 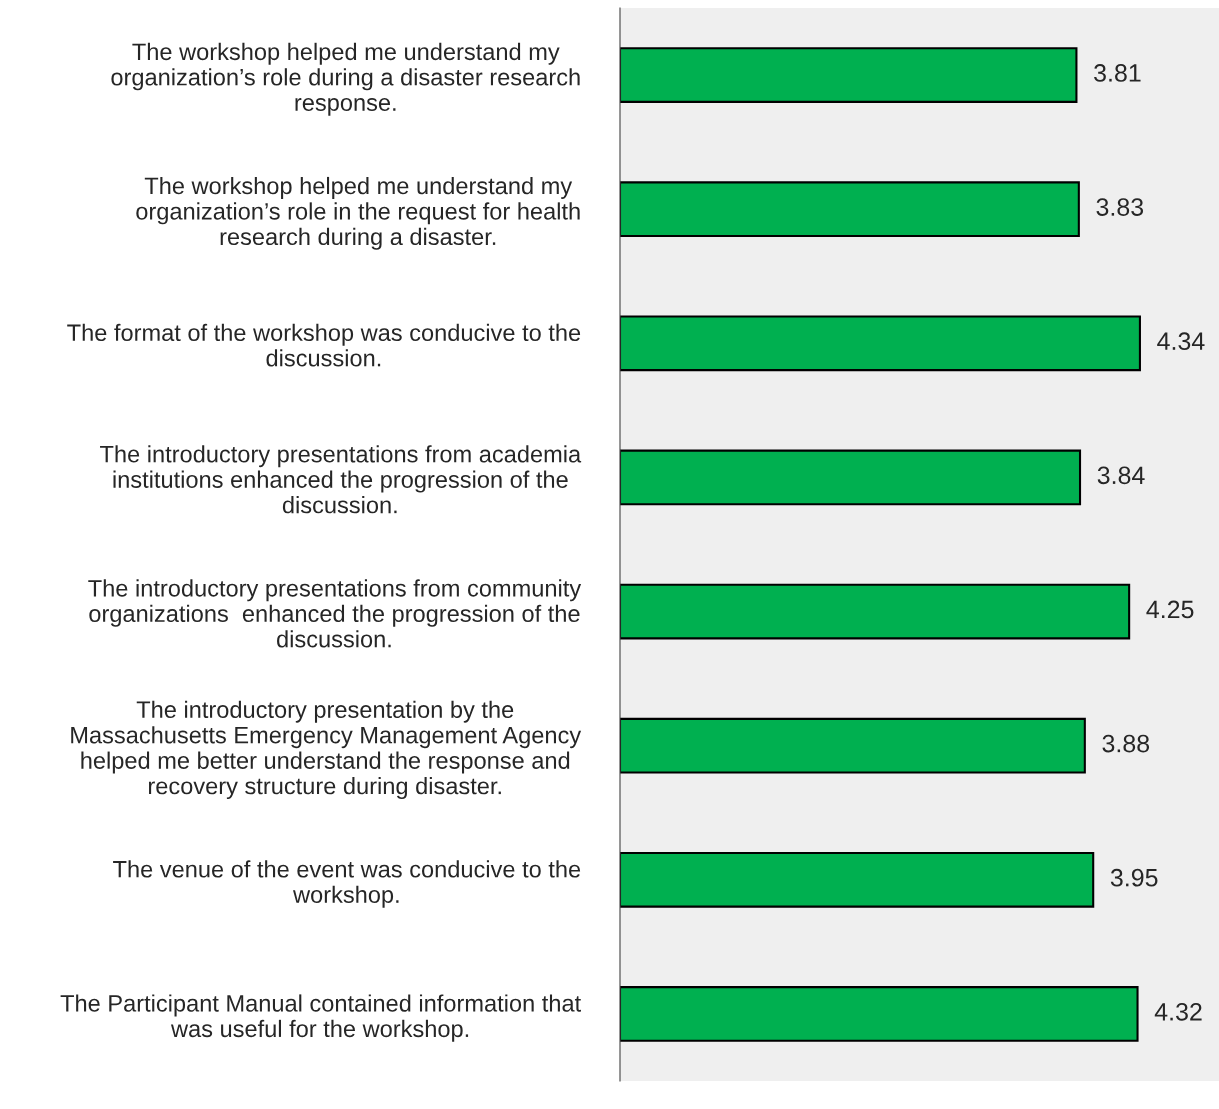 I want to click on data-label: 3.88, so click(x=1126, y=743).